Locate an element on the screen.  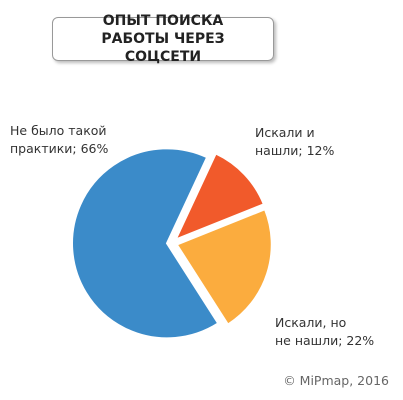
slice-label: Искали, но is located at coordinates (310, 322).